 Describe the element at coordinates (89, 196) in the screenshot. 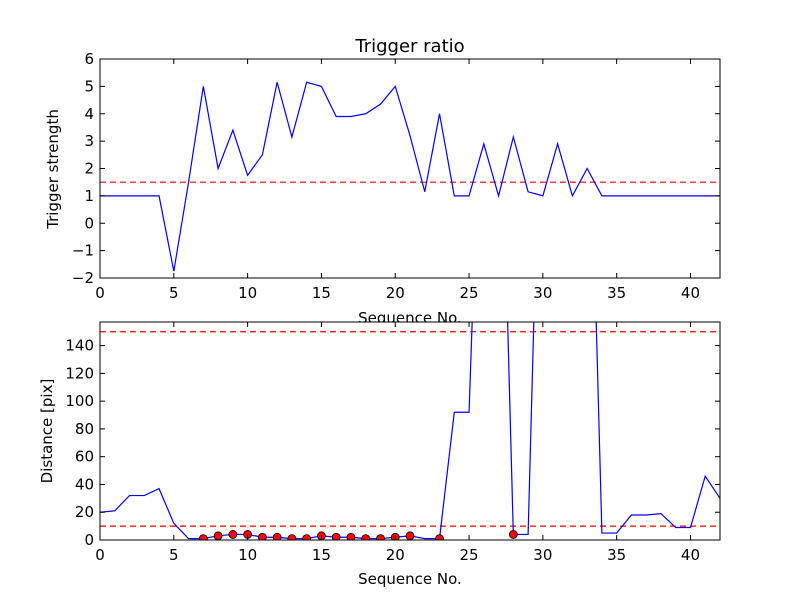

I see `y-tick-label: 1` at that location.